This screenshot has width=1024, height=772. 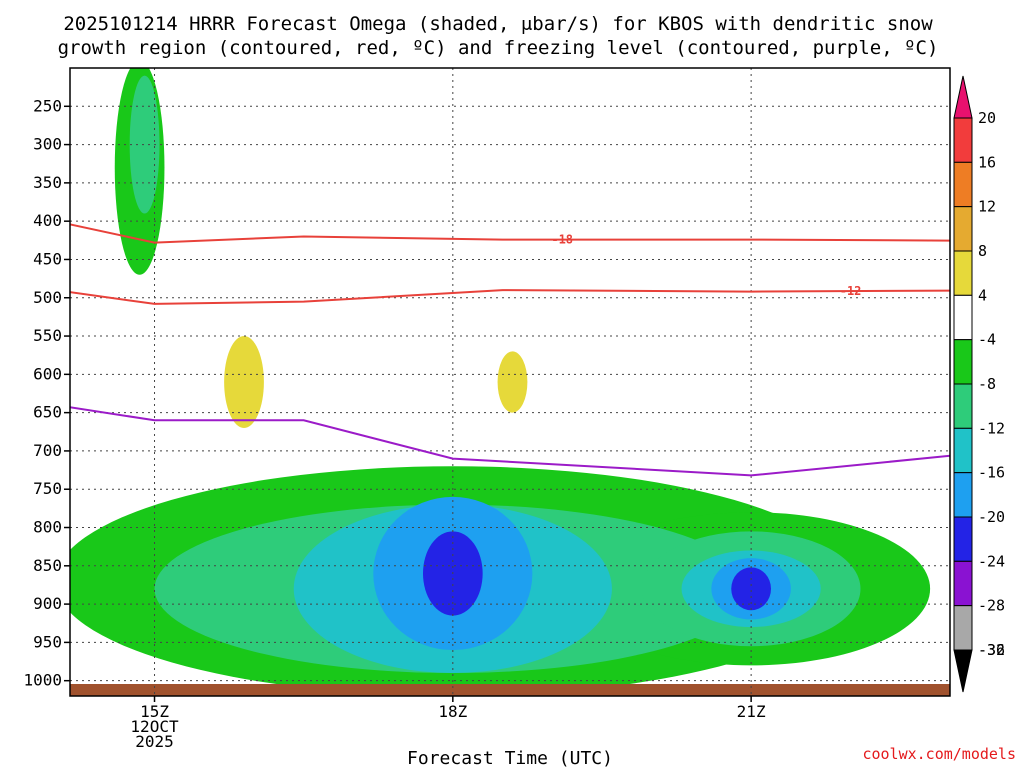 I want to click on colorbar-label-13: -36, so click(x=991, y=650).